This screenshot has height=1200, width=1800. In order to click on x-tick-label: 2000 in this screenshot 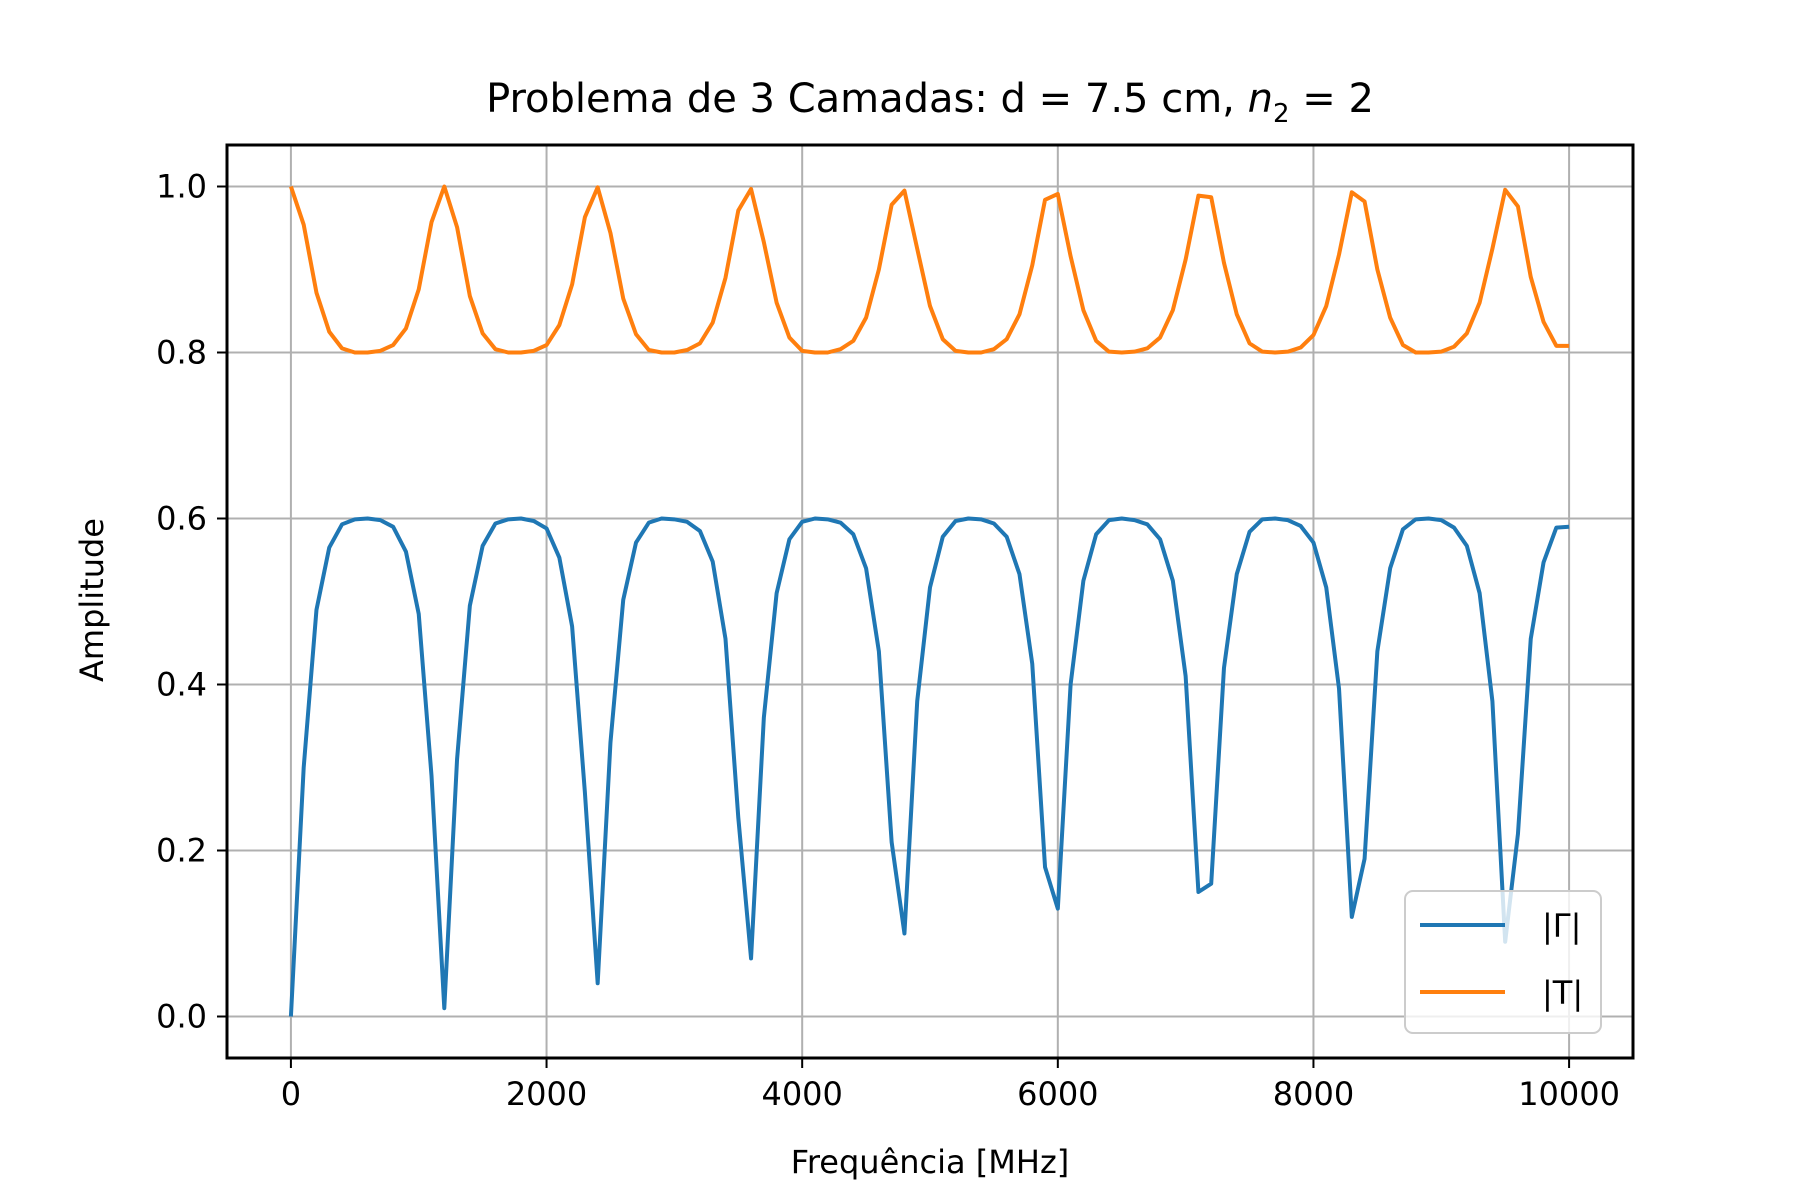, I will do `click(546, 1094)`.